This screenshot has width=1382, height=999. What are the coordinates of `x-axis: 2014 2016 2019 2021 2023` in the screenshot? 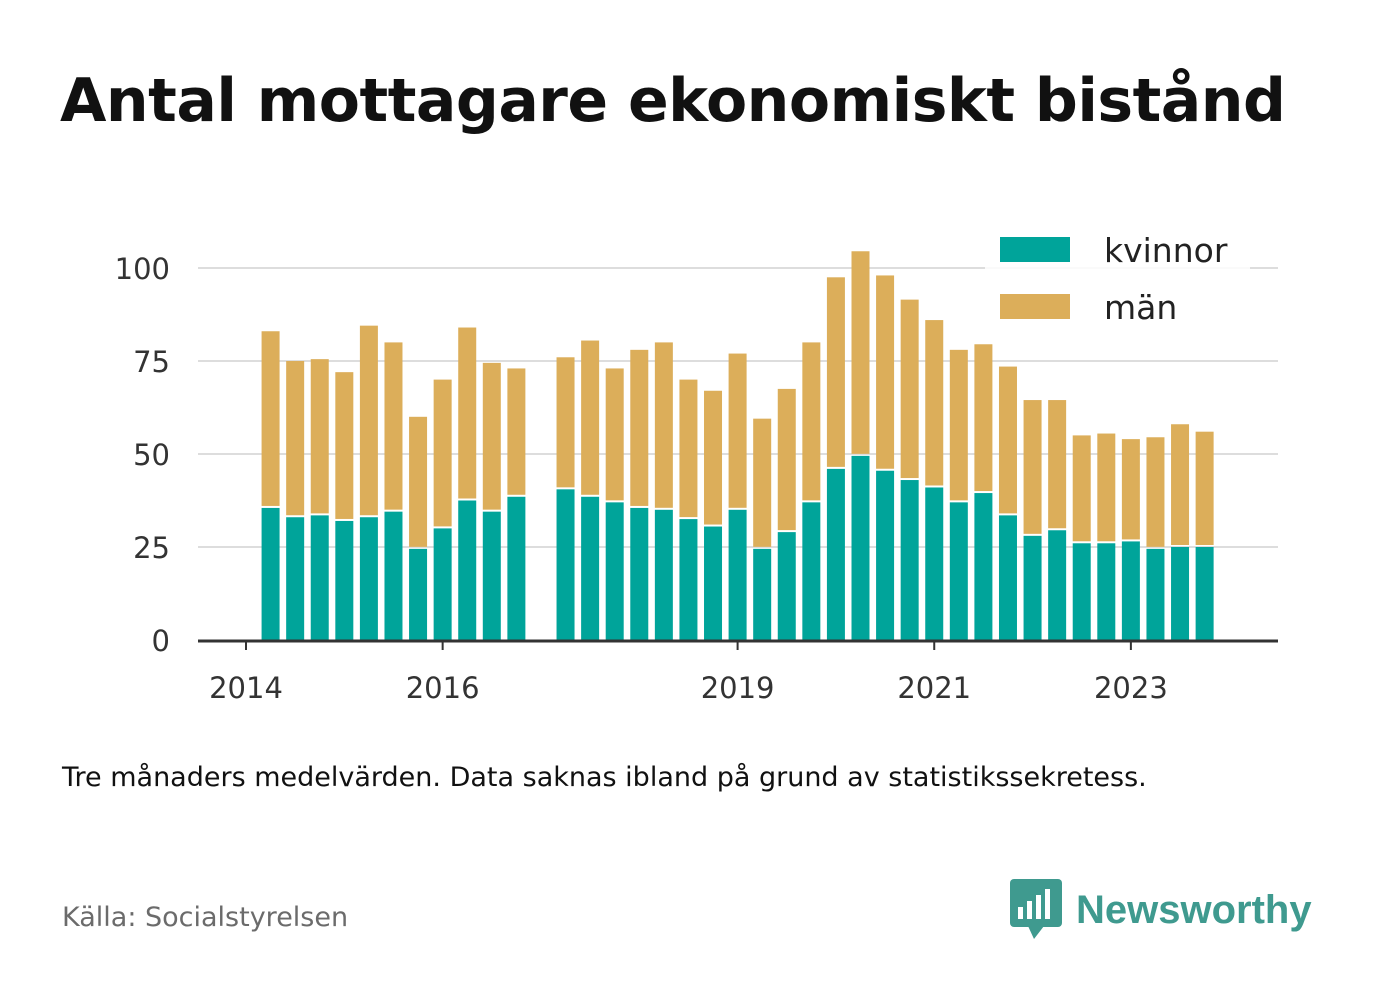 It's located at (738, 672).